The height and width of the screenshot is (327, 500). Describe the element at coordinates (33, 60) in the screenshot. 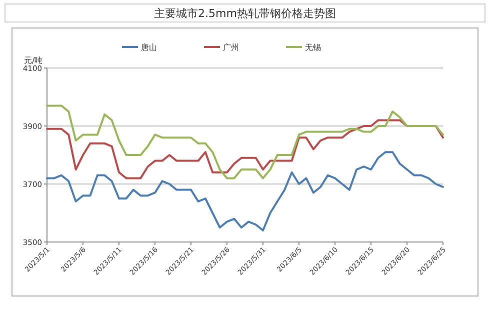

I see `y-axis-title: 元/吨` at that location.